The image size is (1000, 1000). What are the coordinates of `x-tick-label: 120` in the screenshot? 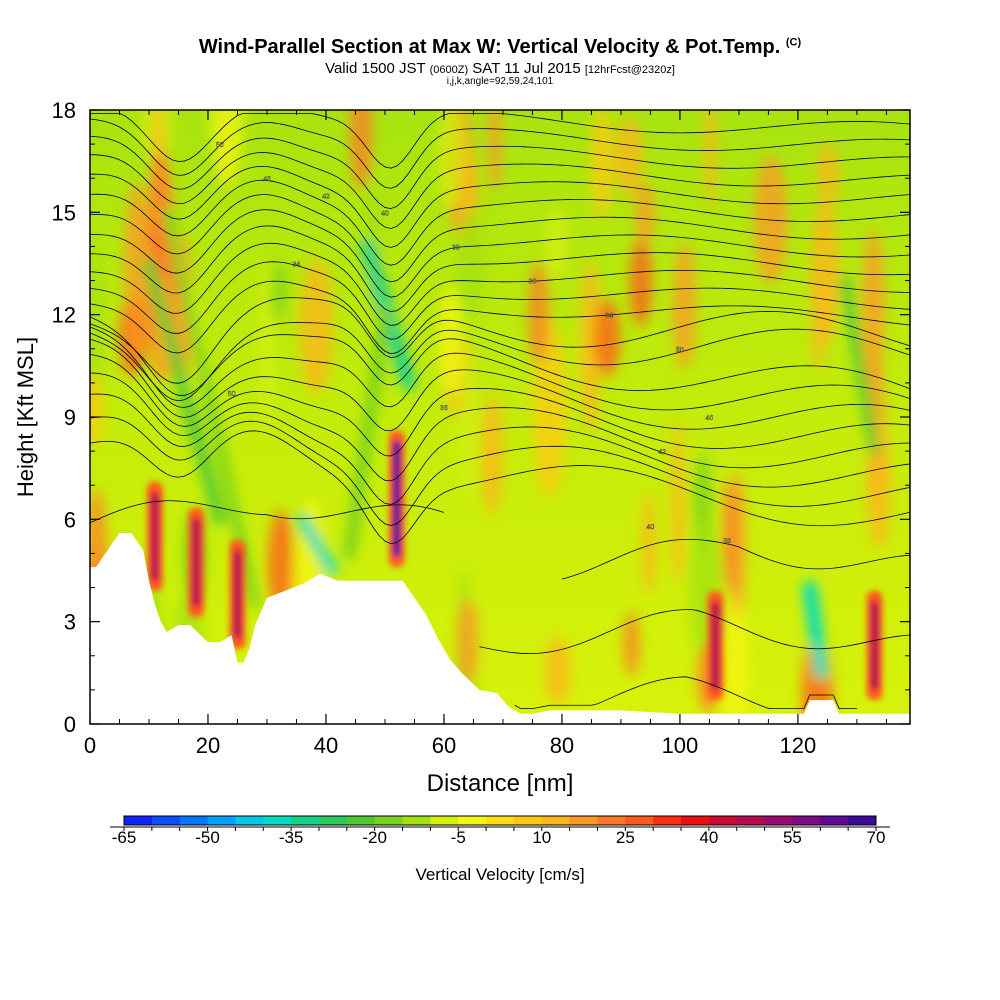 It's located at (798, 745).